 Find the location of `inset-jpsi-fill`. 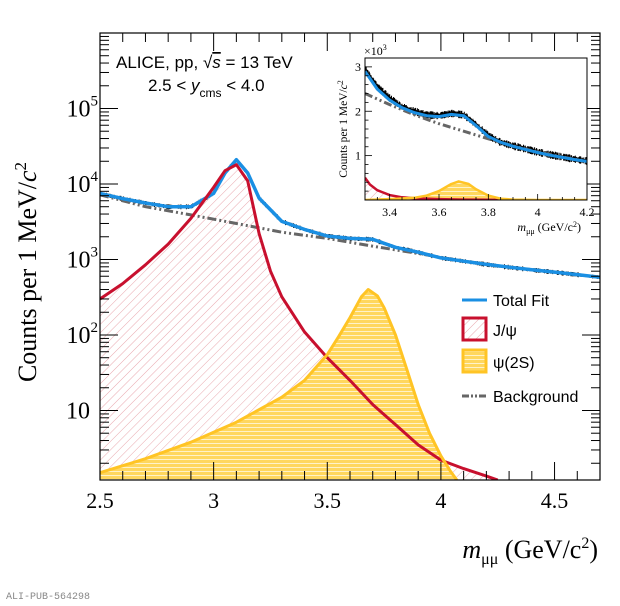

inset-jpsi-fill is located at coordinates (439, 188).